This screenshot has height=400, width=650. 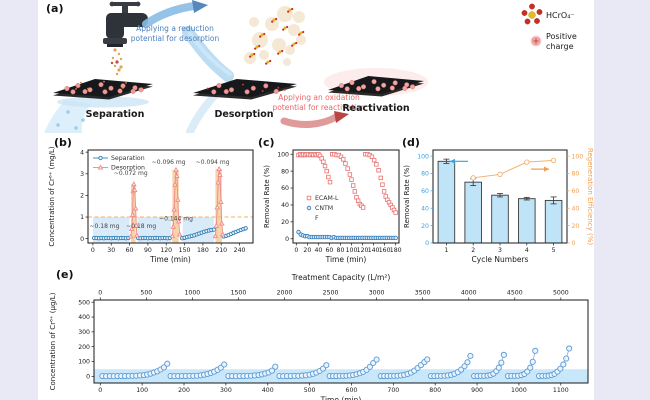 I want to click on annotation: ~0.096 mg, so click(x=169, y=162).